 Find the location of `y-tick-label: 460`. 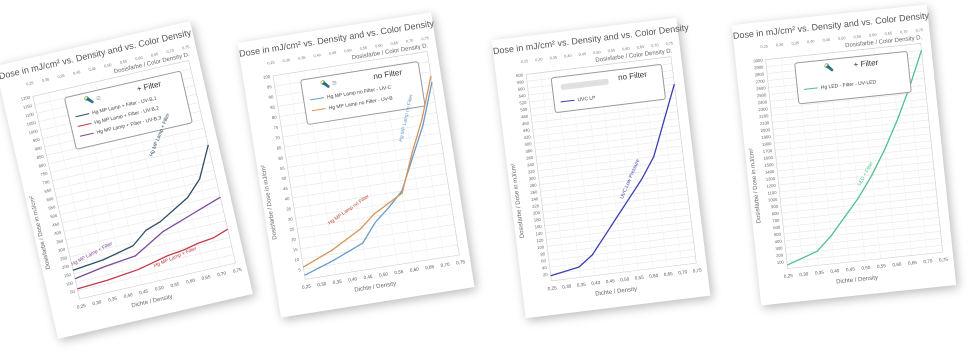

y-tick-label: 460 is located at coordinates (526, 123).